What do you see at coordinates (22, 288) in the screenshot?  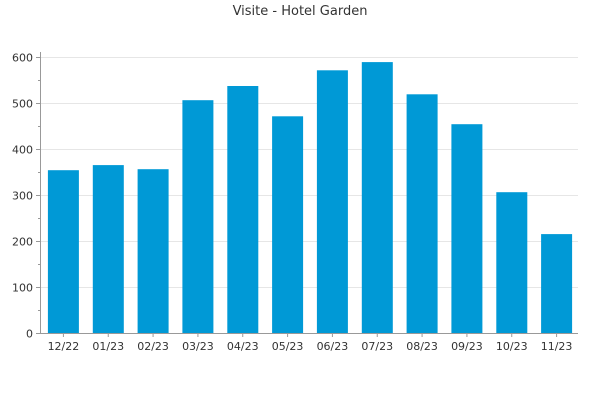 I see `y-tick-label: 100` at bounding box center [22, 288].